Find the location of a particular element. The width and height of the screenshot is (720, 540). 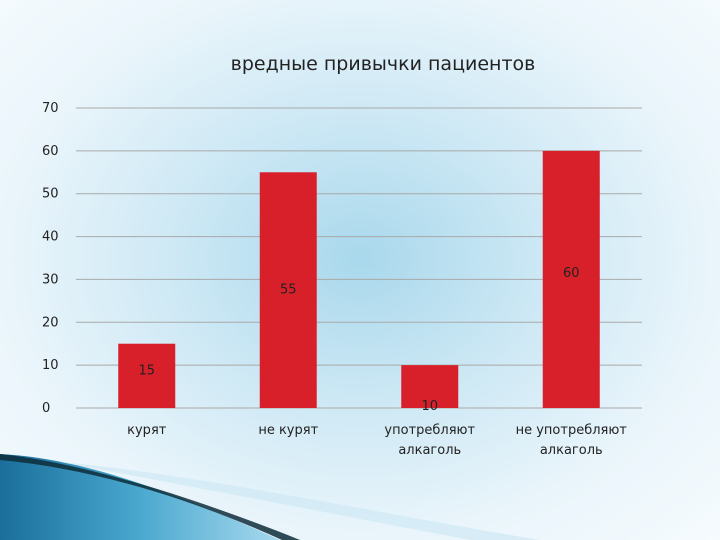

decorative-swoosh is located at coordinates (270, 497).